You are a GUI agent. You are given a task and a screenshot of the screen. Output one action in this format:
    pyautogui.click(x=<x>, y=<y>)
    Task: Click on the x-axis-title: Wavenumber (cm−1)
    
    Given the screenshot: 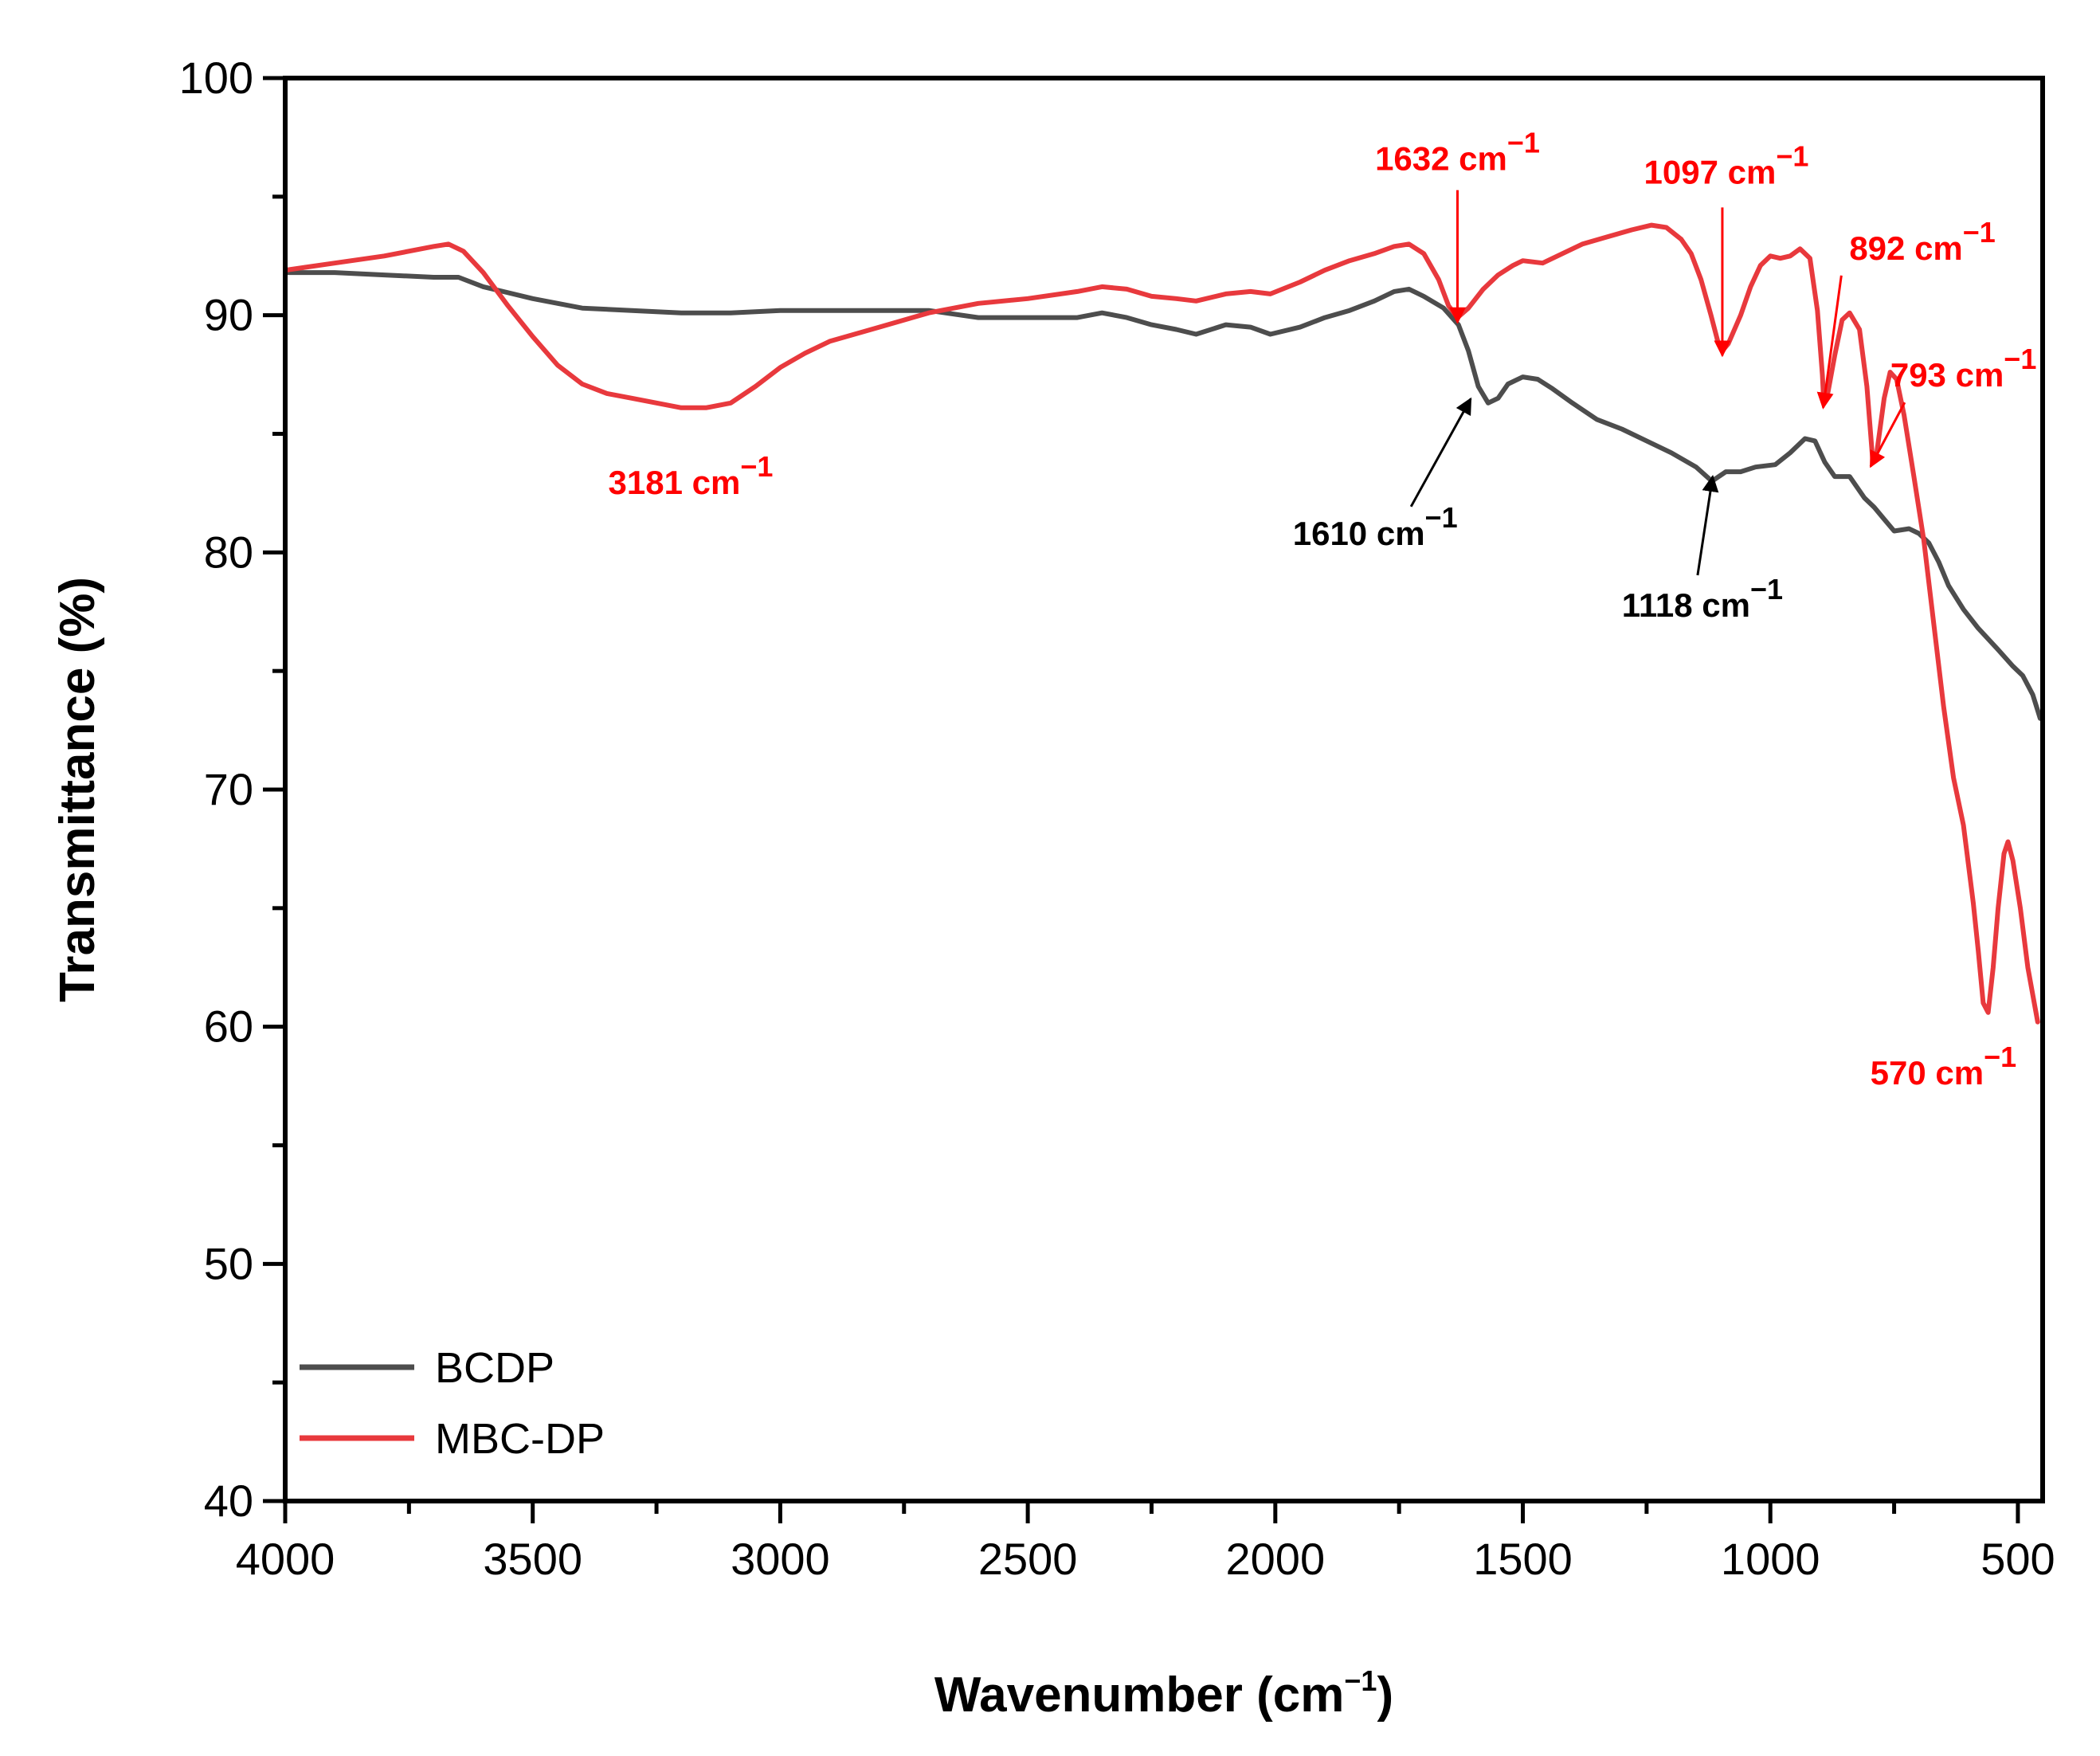 What is the action you would take?
    pyautogui.click(x=1163, y=1694)
    